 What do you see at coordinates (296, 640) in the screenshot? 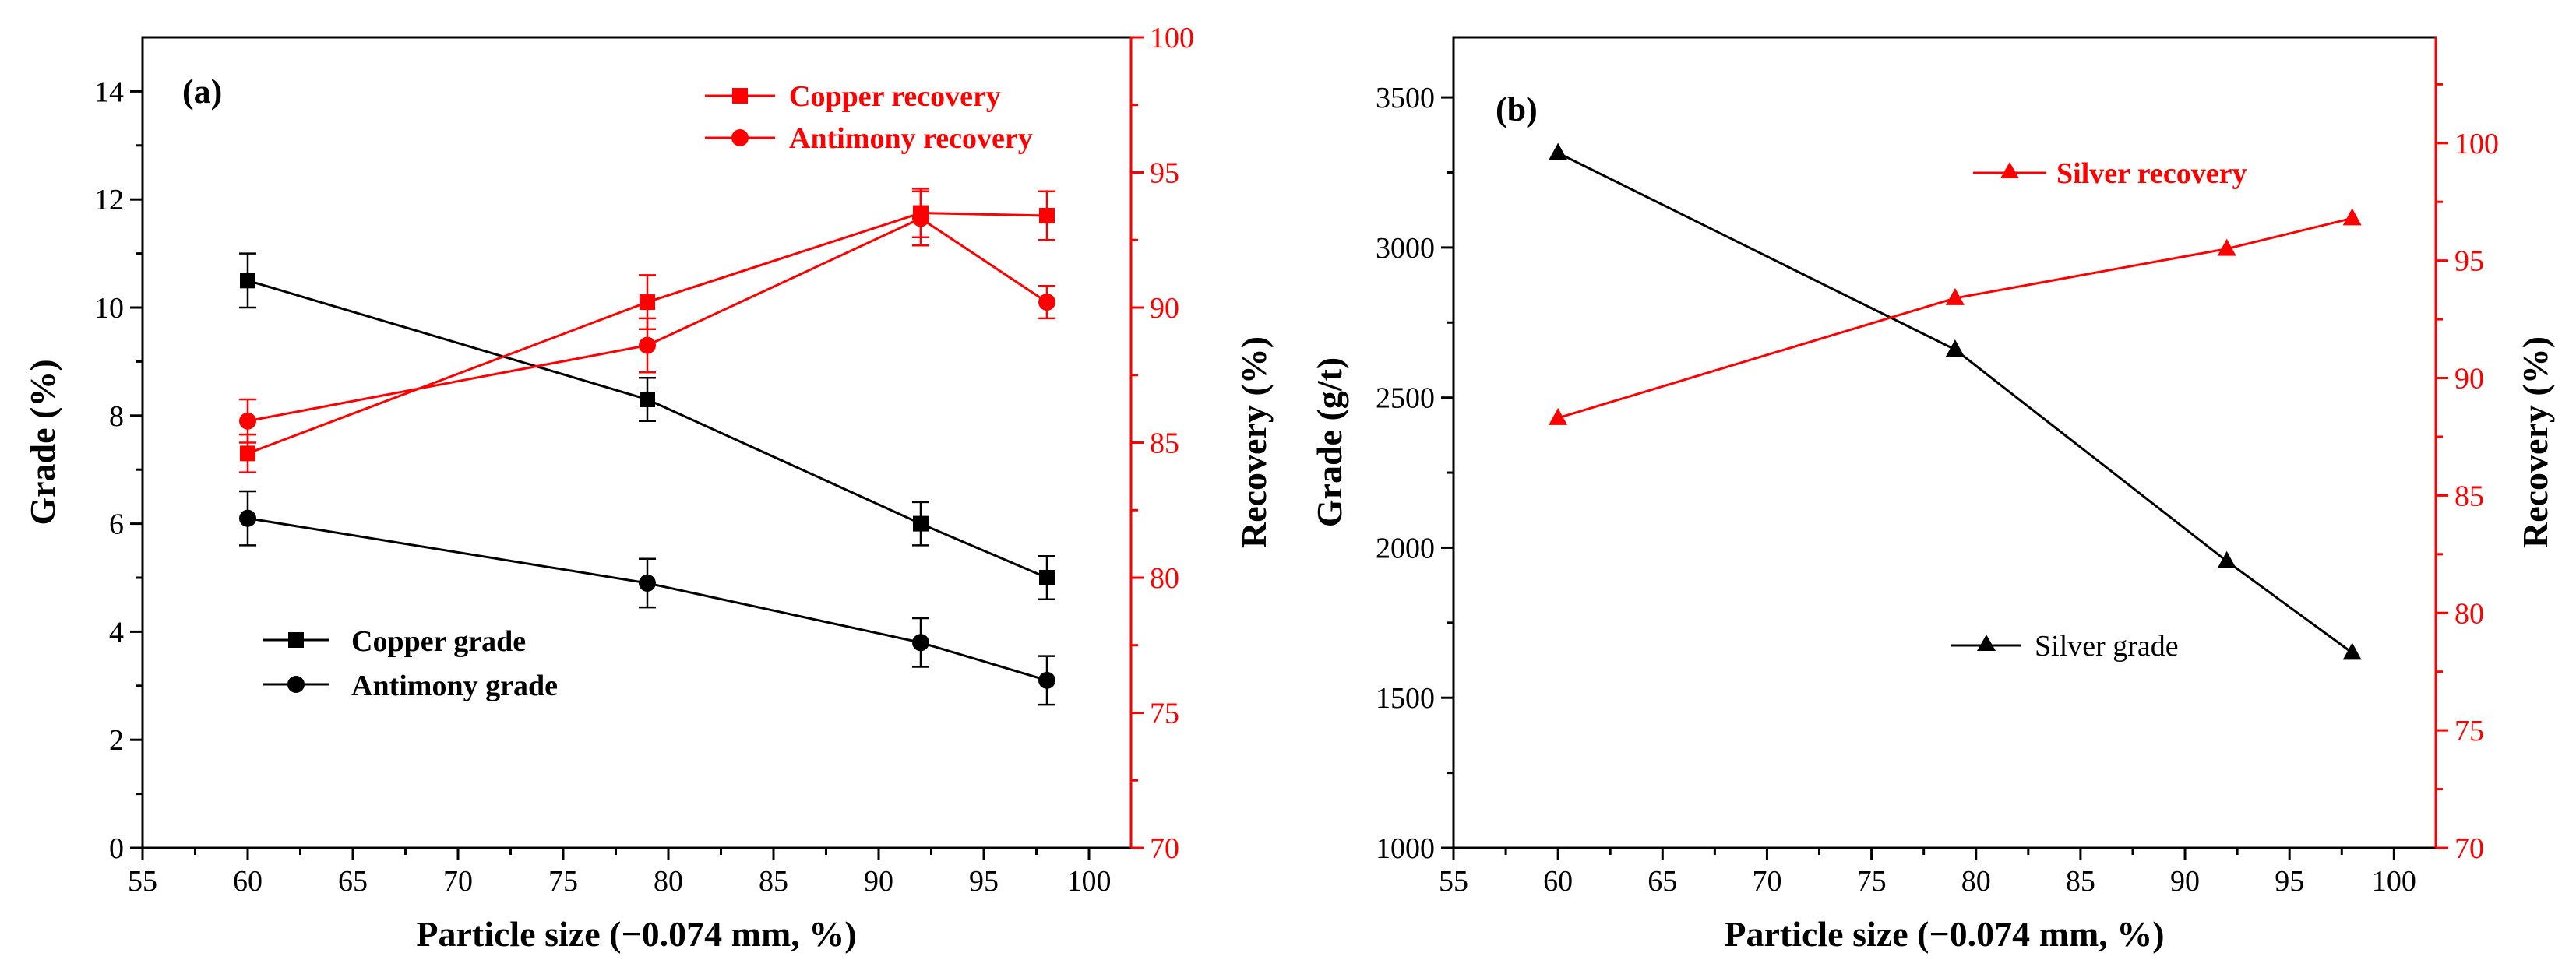
I see `legend-marker-copper-grade` at bounding box center [296, 640].